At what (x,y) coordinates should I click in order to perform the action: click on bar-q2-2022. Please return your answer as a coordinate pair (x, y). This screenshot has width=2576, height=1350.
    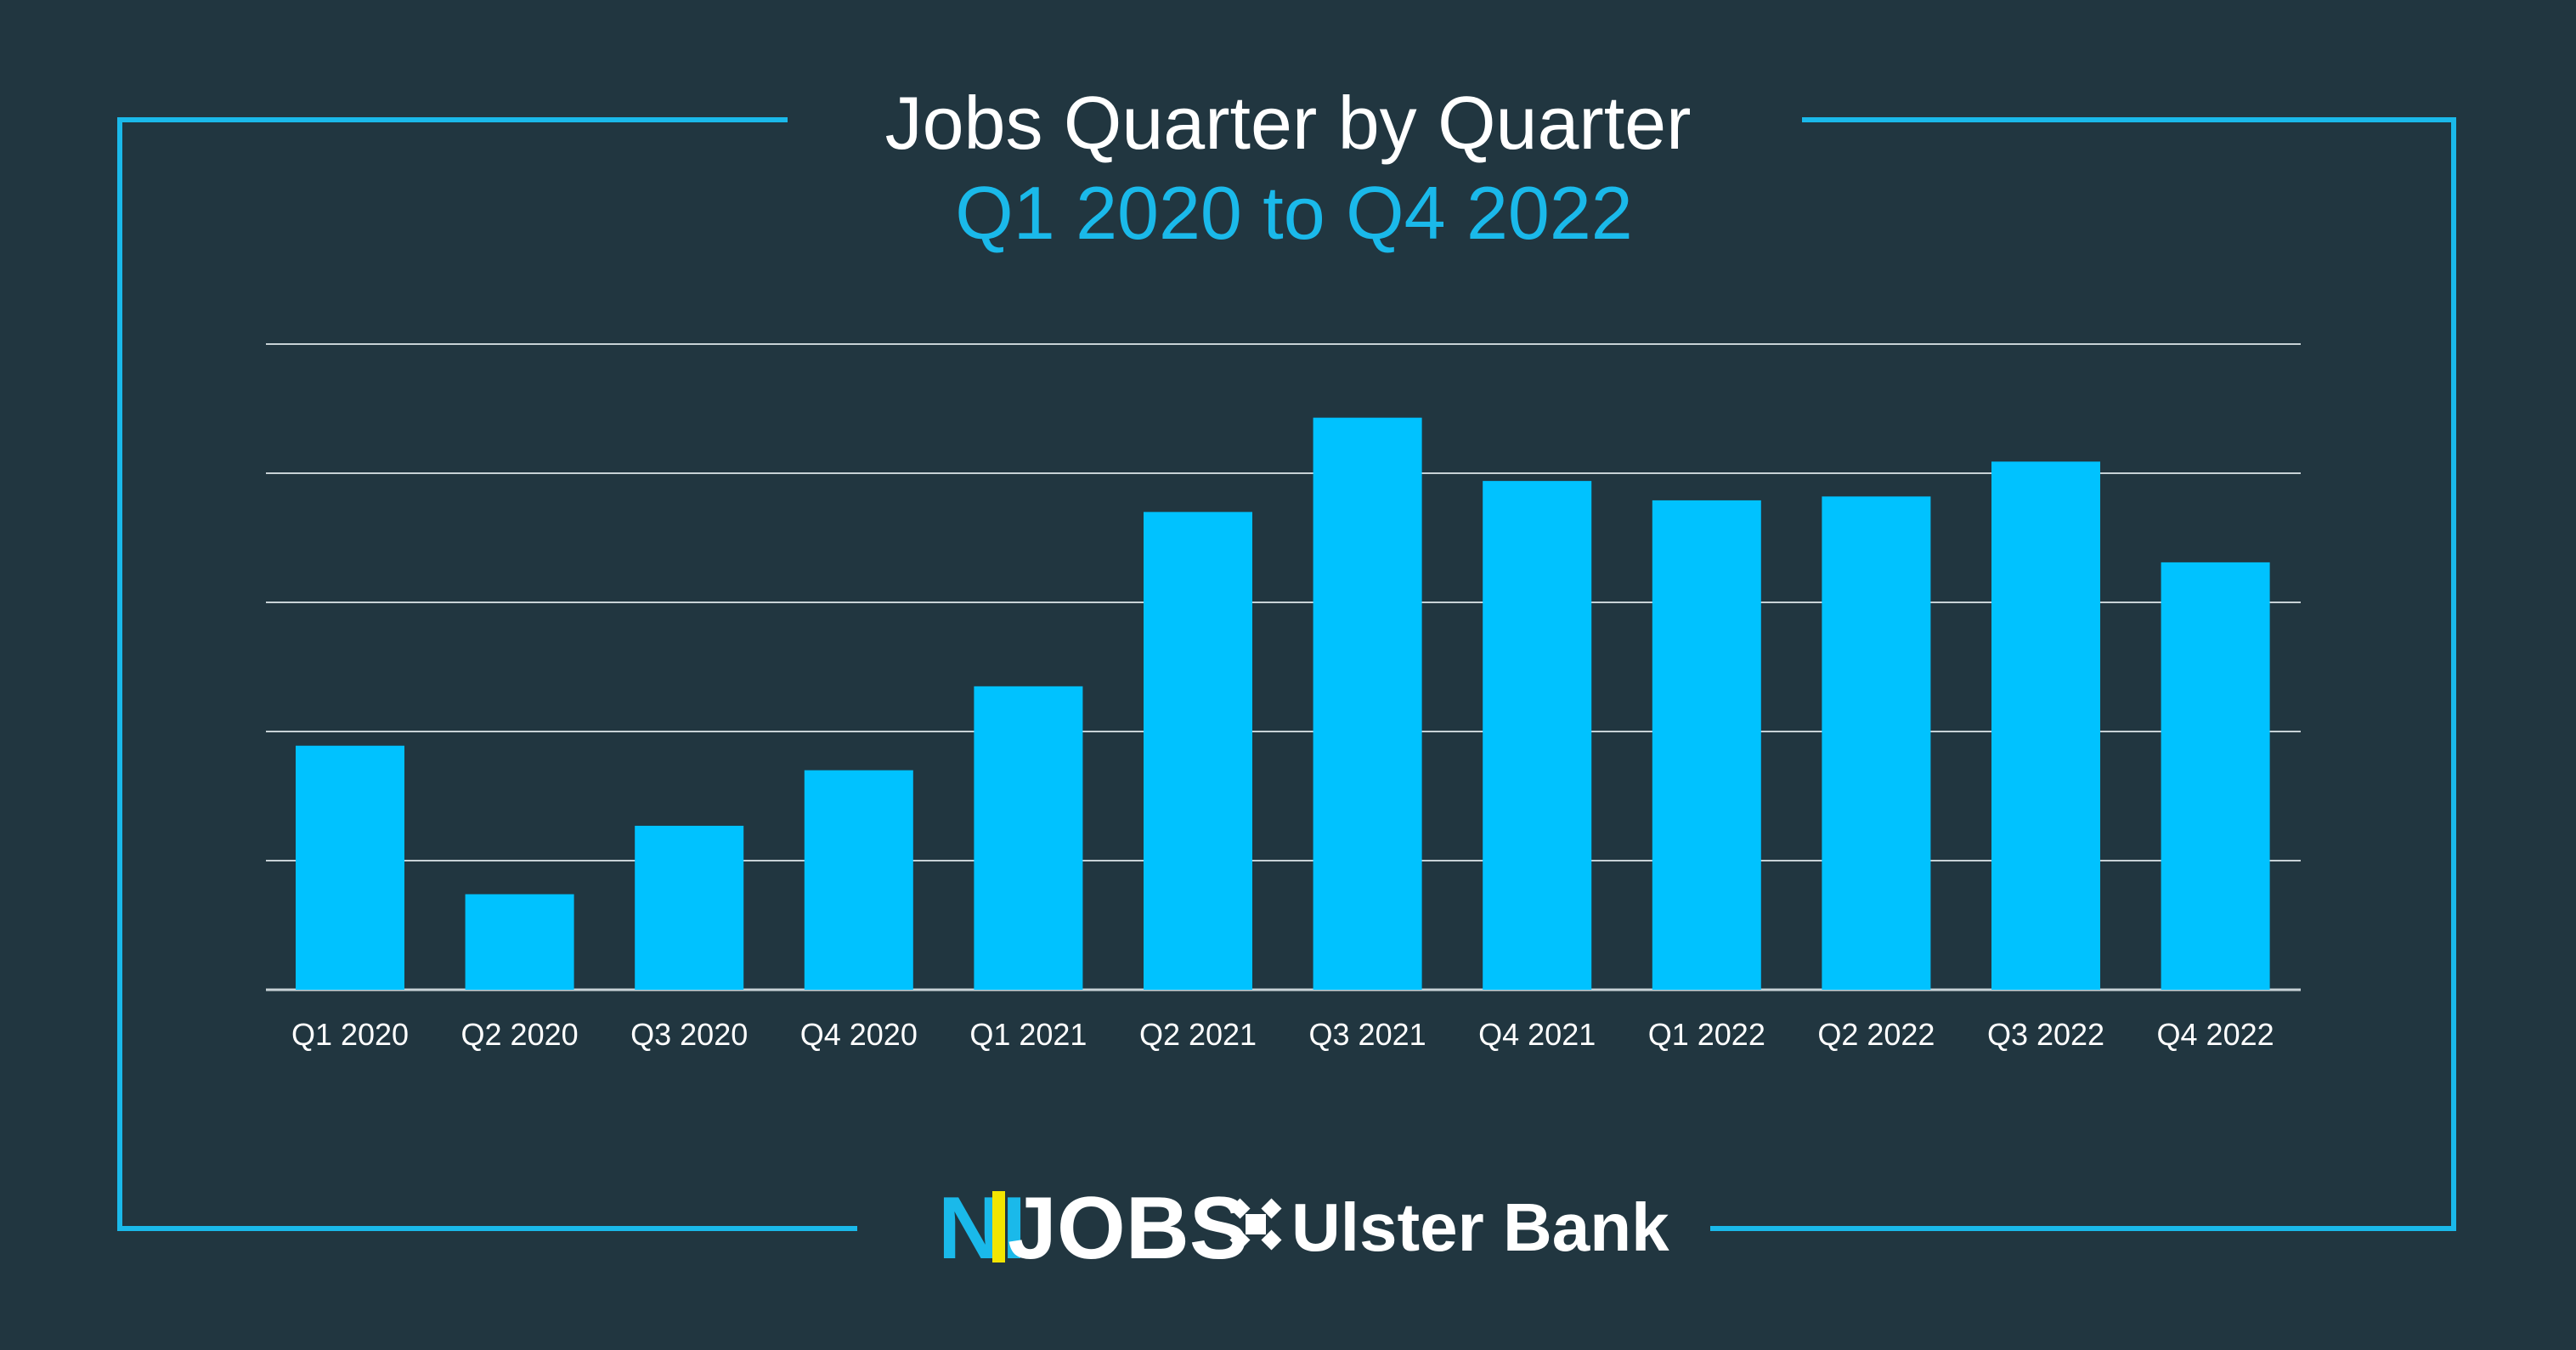
    Looking at the image, I should click on (1876, 743).